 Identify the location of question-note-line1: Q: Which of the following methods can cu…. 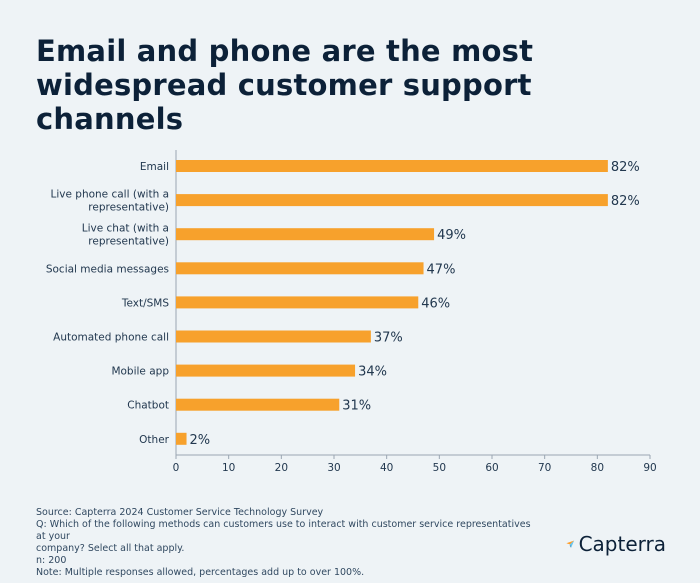
(283, 530).